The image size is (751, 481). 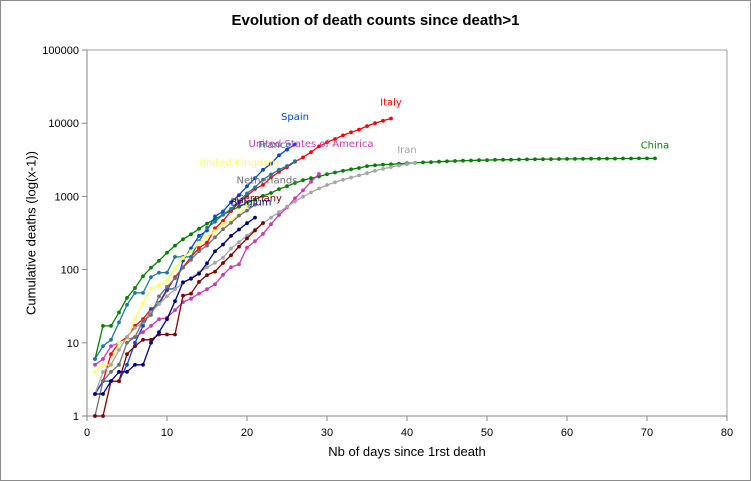 I want to click on series-line-spain, so click(x=195, y=269).